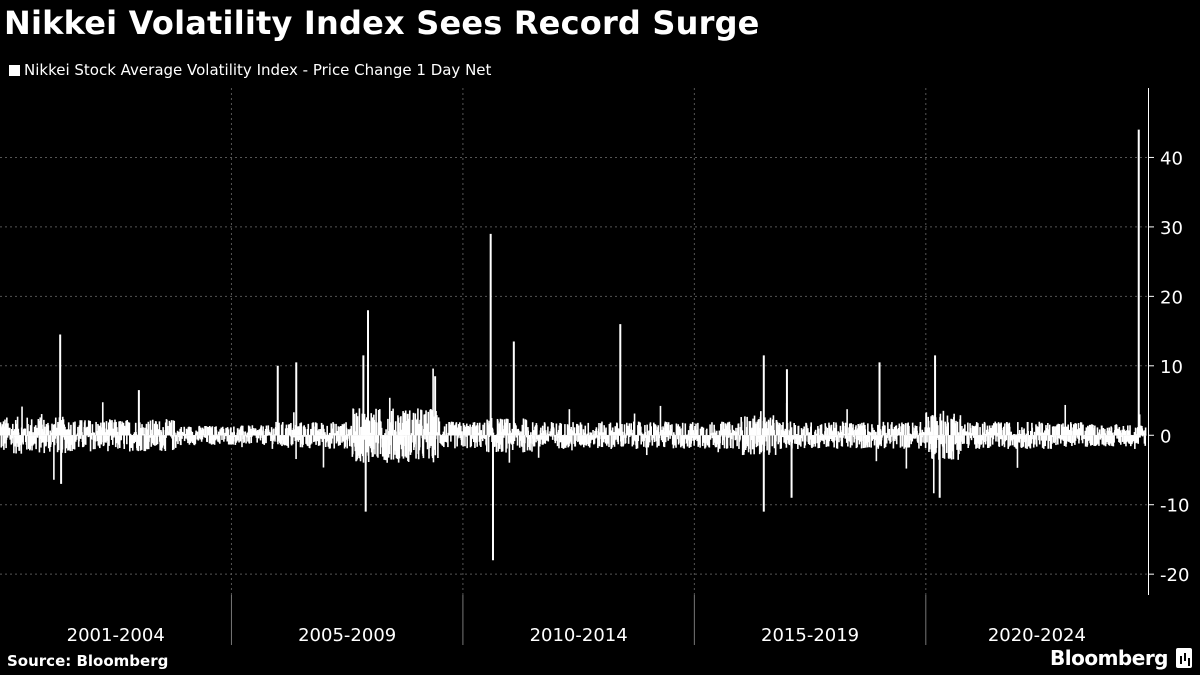 This screenshot has height=675, width=1200. Describe the element at coordinates (14, 70) in the screenshot. I see `legend-swatch` at that location.